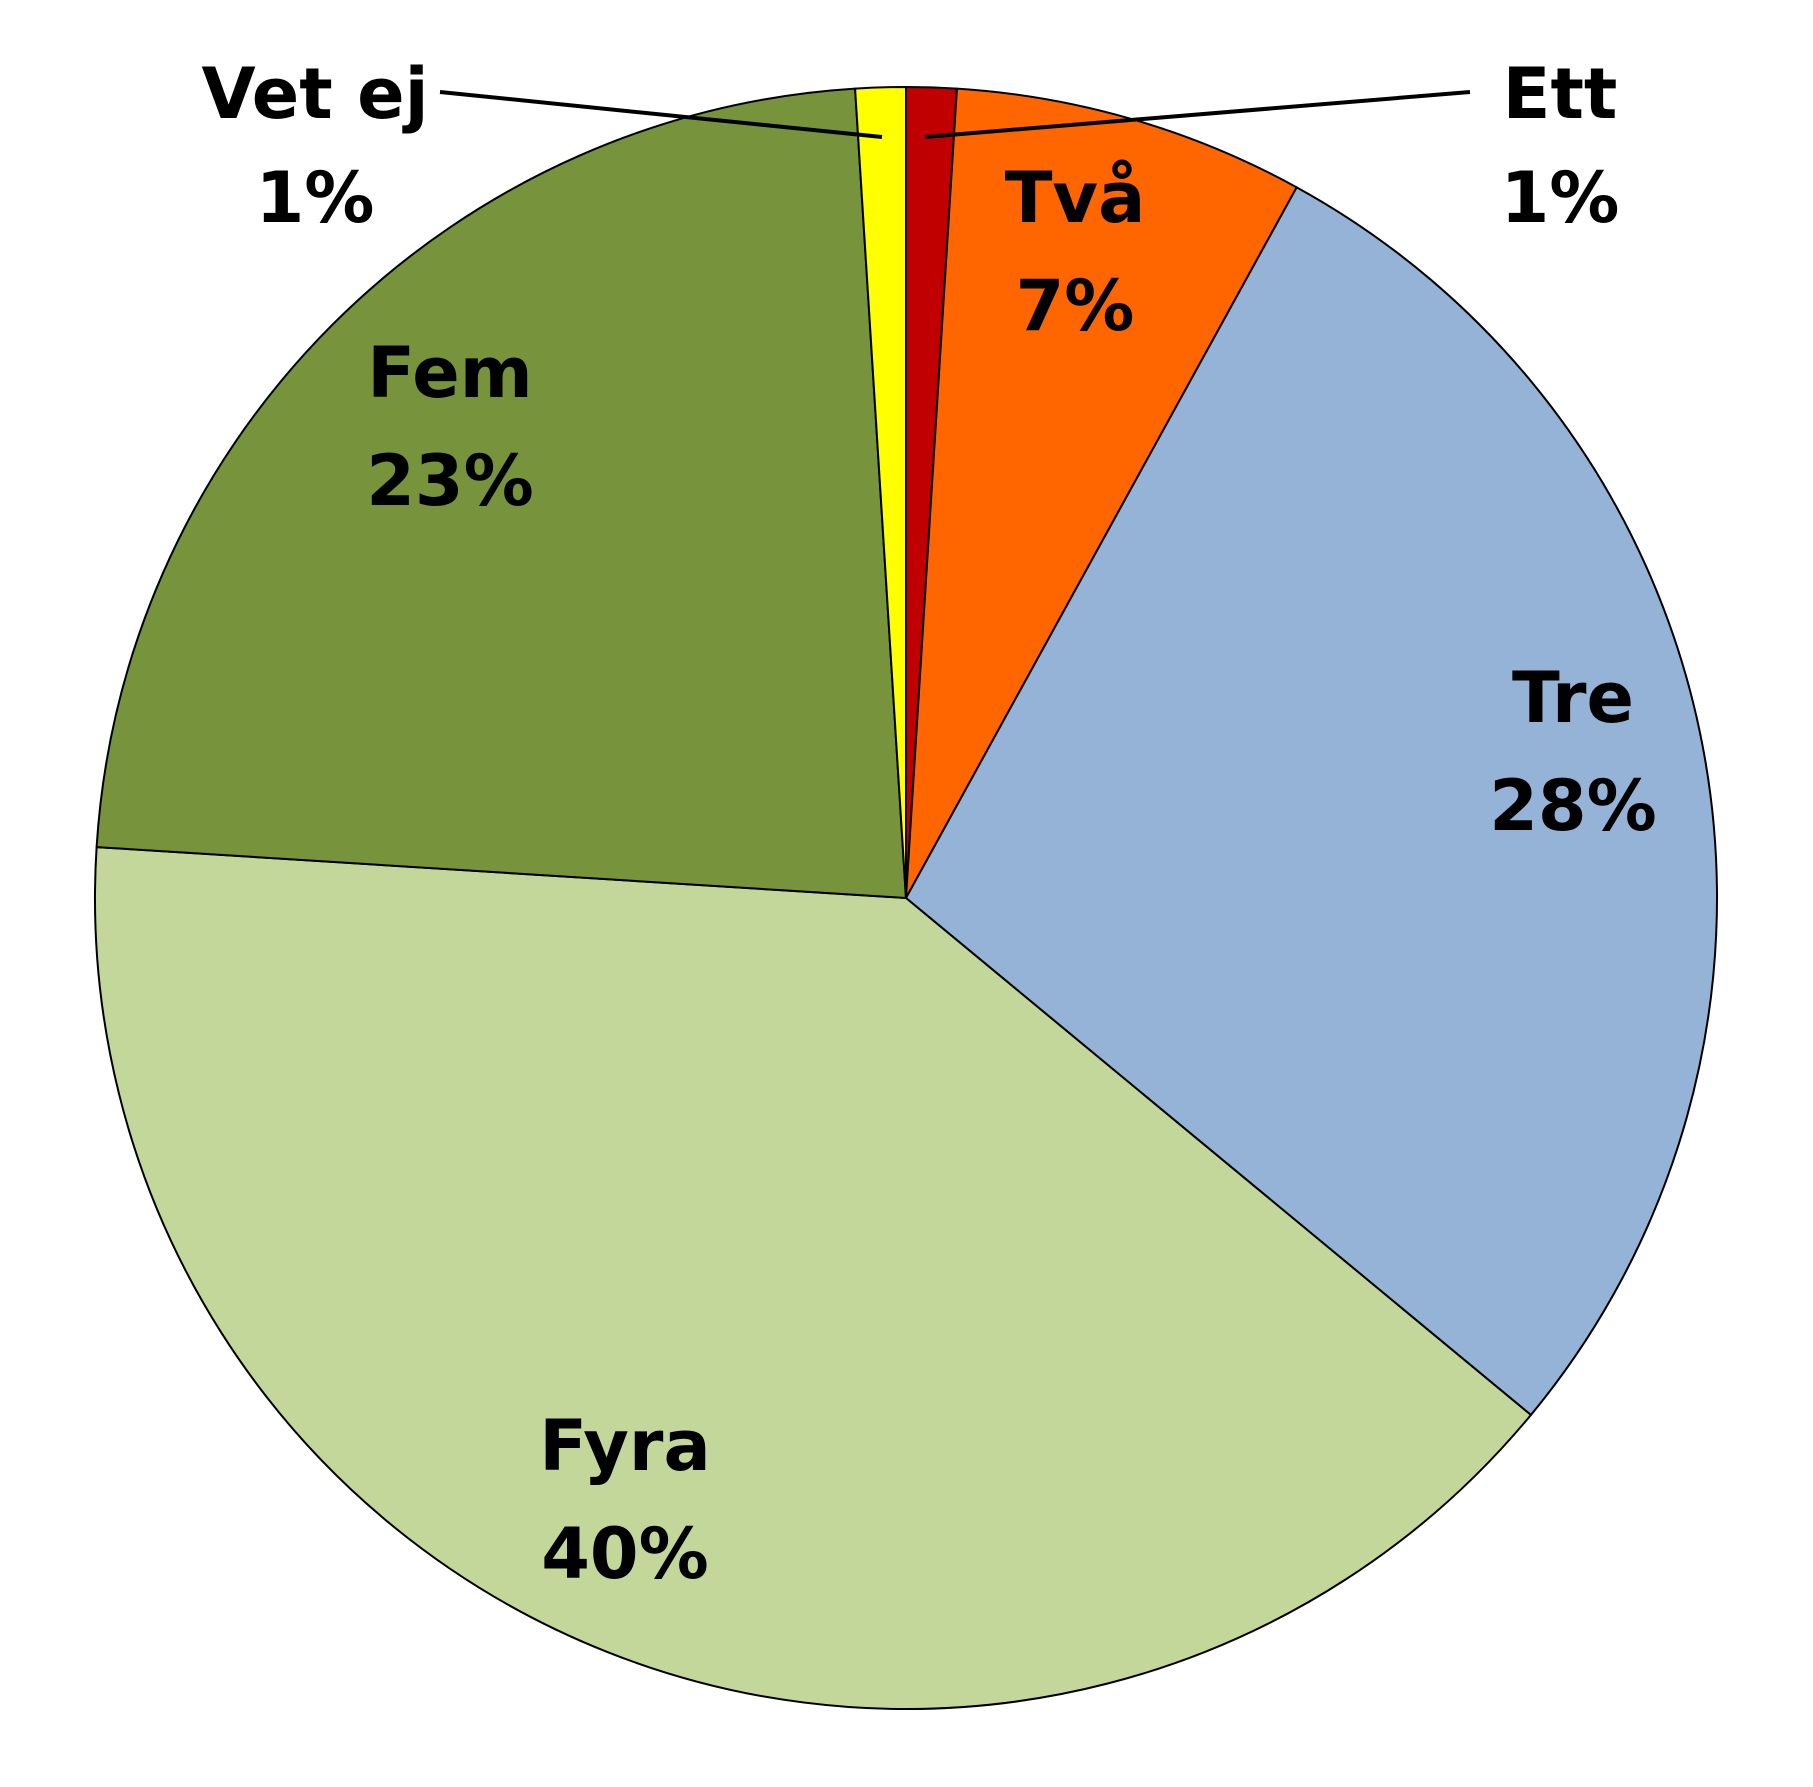  What do you see at coordinates (1075, 198) in the screenshot?
I see `slice-label-tv: Två` at bounding box center [1075, 198].